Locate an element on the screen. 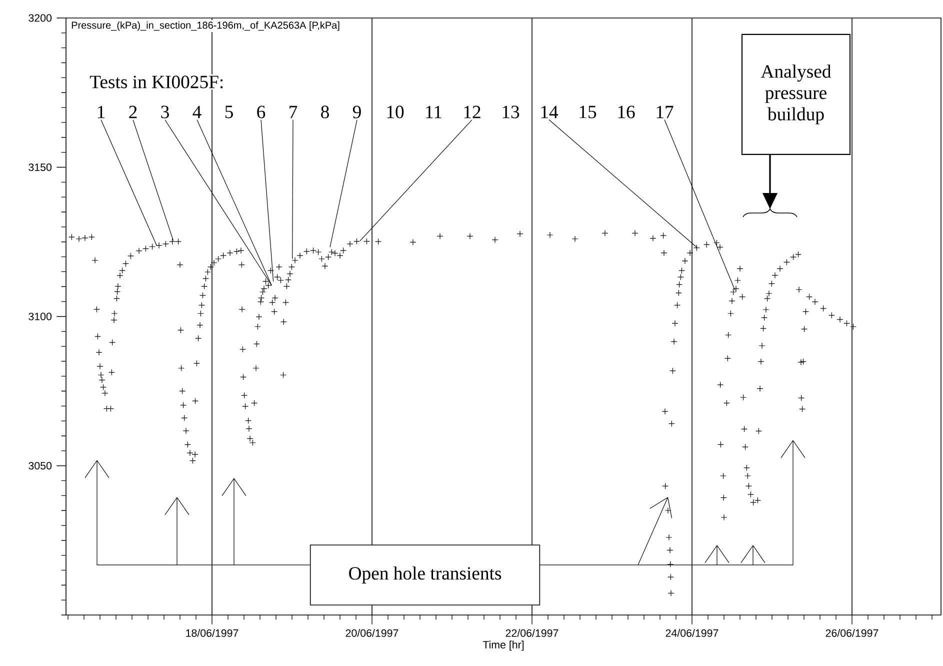 Image resolution: width=943 pixels, height=666 pixels. annotation: 4 is located at coordinates (197, 112).